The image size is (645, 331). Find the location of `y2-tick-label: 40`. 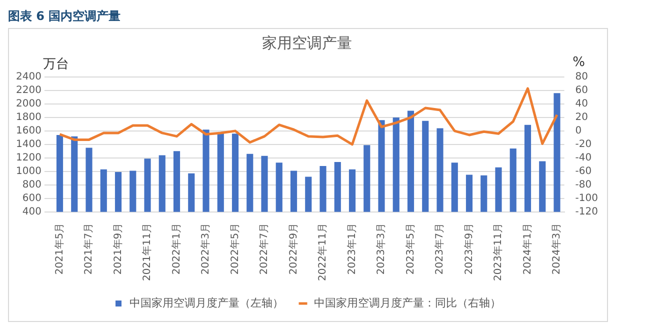

y2-tick-label: 40 is located at coordinates (581, 104).